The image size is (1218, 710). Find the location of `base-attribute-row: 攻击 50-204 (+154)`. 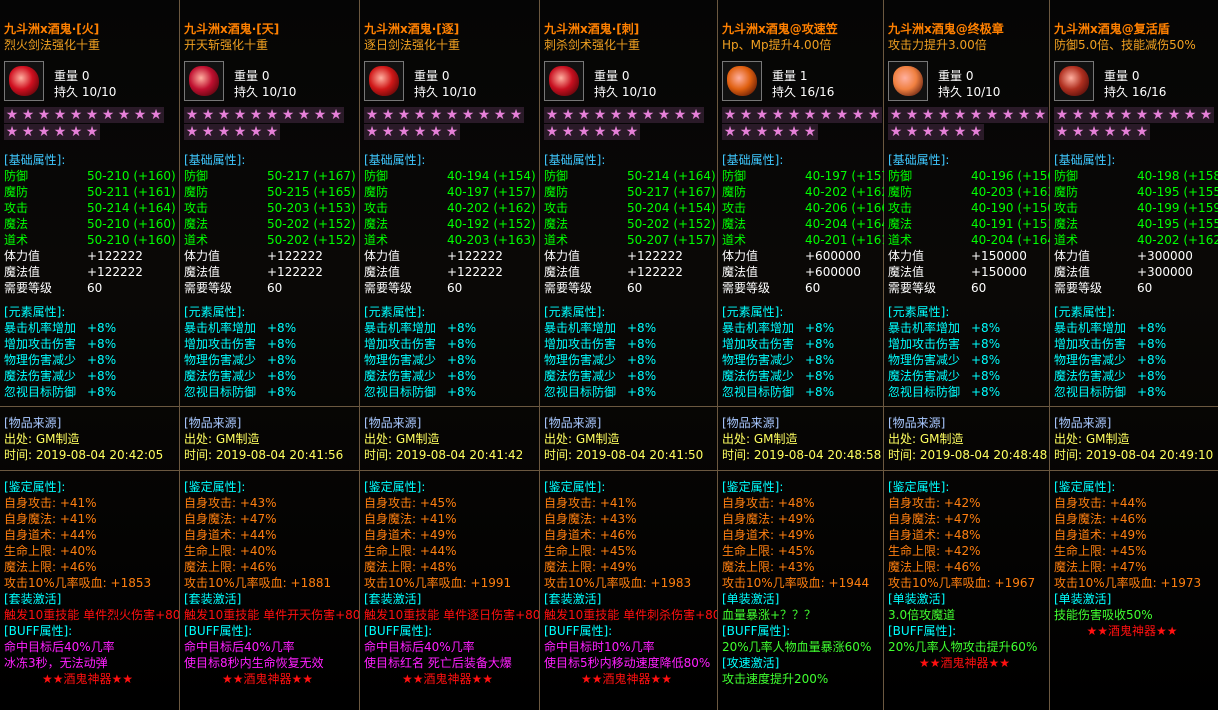

base-attribute-row: 攻击 50-204 (+154) is located at coordinates (630, 208).